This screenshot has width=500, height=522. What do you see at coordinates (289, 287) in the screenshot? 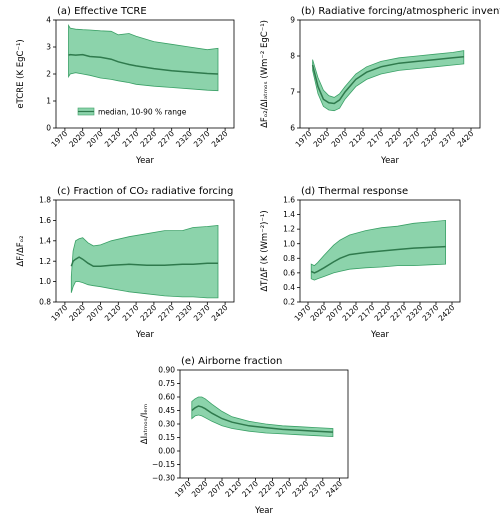
I see `y-tick-label: 0.4` at bounding box center [289, 287].